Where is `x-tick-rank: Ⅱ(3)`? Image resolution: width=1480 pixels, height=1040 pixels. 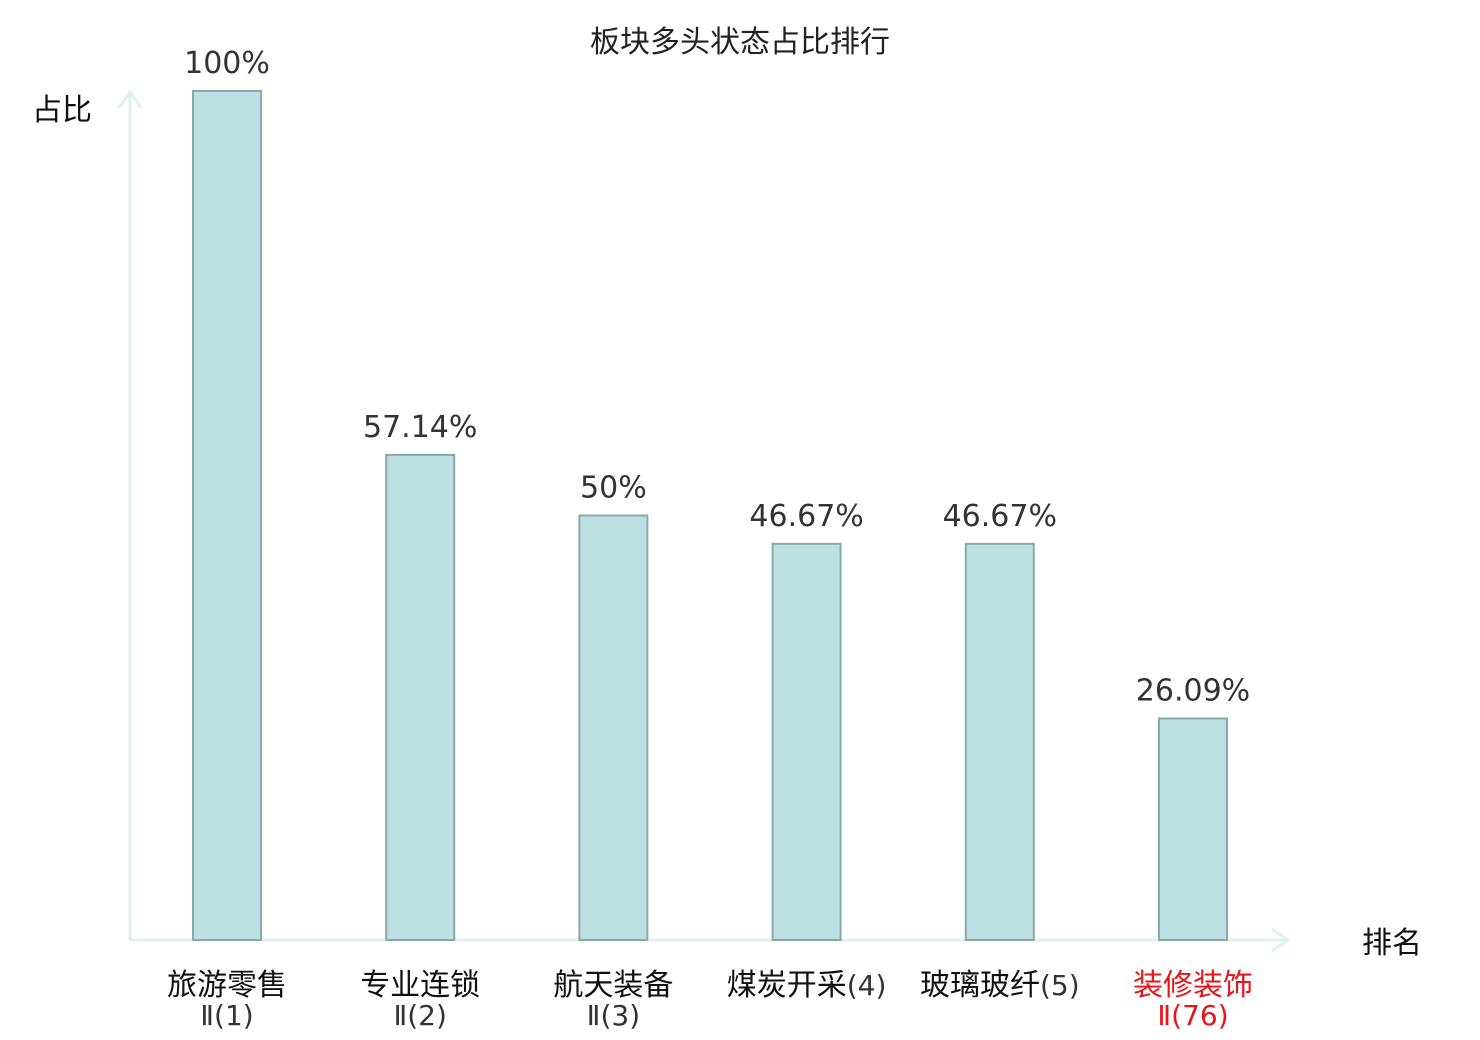 x-tick-rank: Ⅱ(3) is located at coordinates (613, 1015).